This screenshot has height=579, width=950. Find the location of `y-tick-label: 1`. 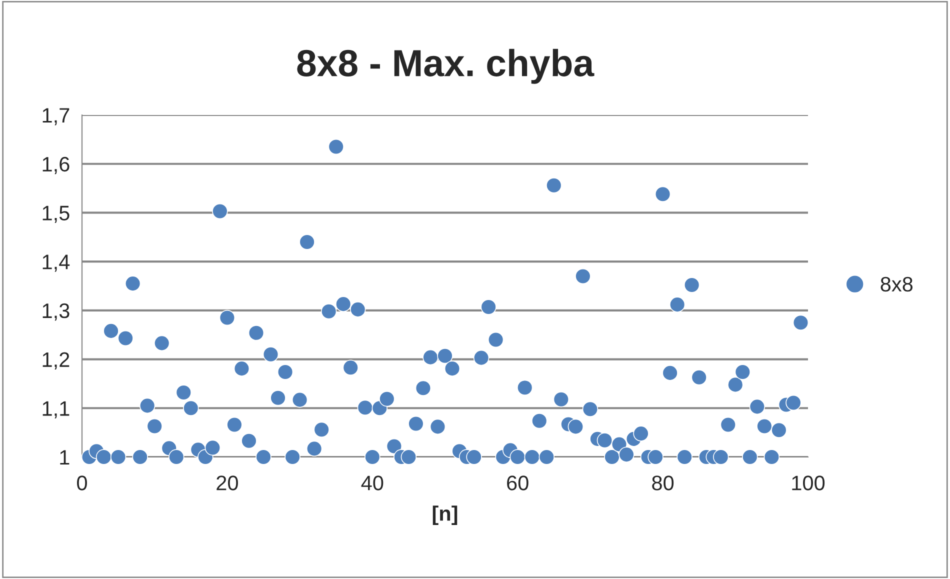

y-tick-label: 1 is located at coordinates (65, 457).